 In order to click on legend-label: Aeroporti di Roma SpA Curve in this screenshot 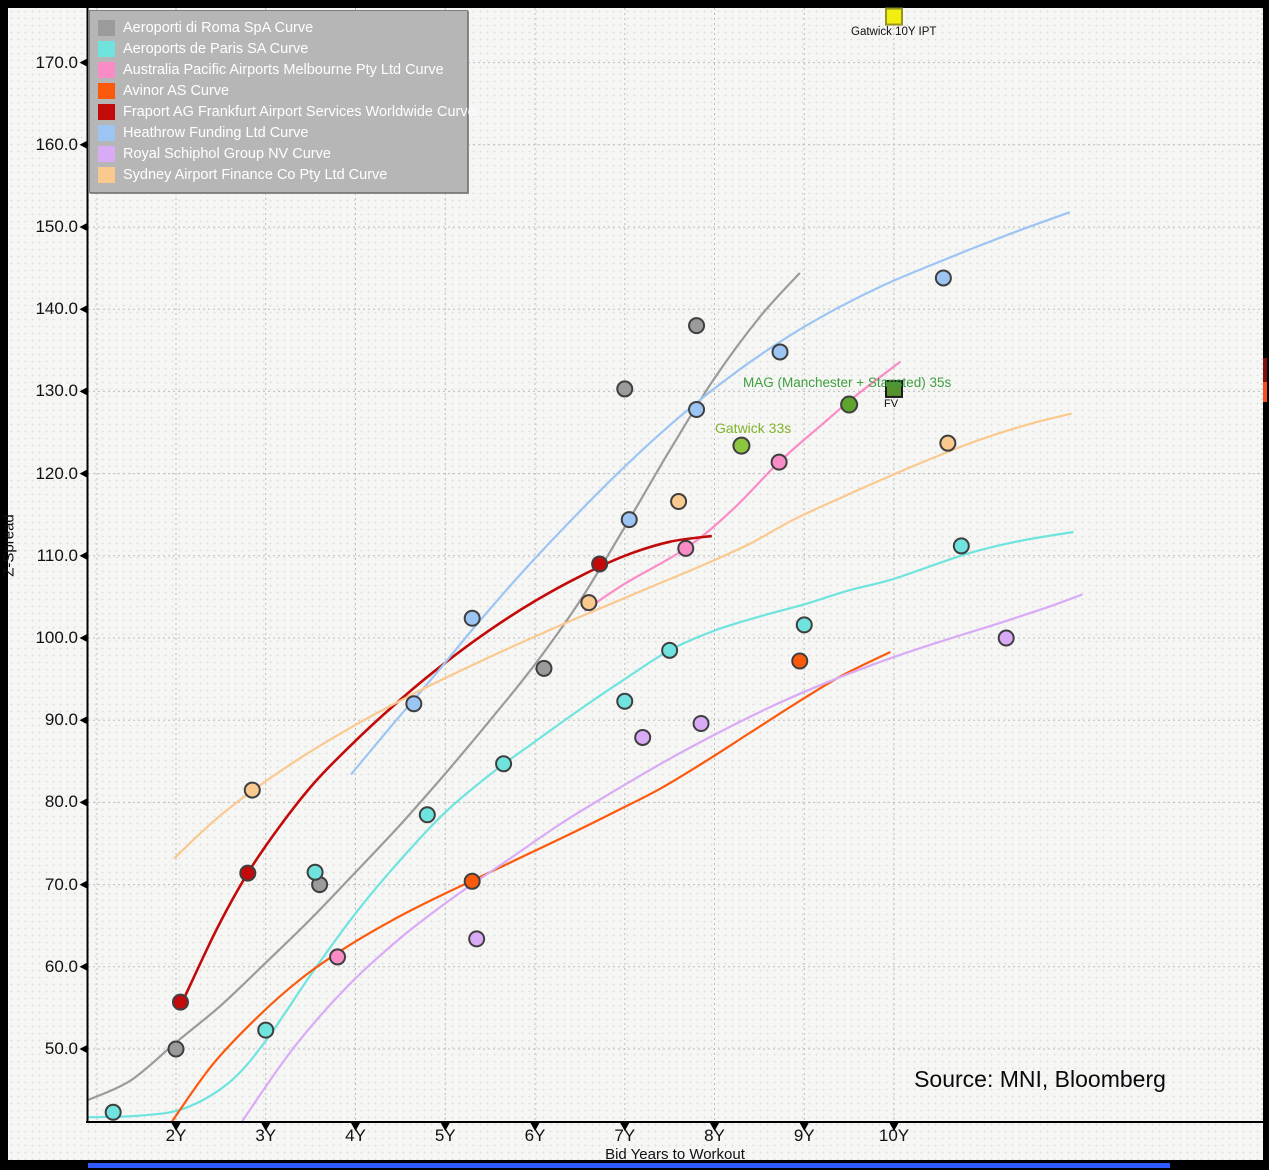, I will do `click(218, 27)`.